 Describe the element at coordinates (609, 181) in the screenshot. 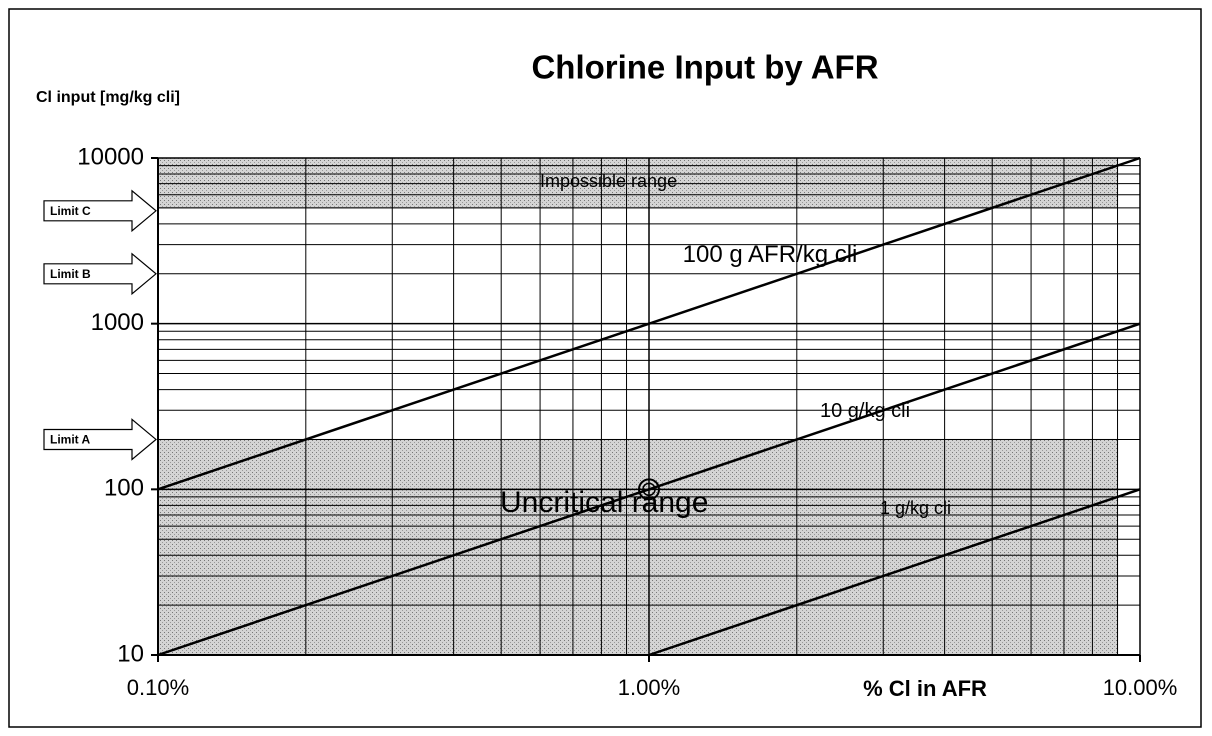

I see `band-label: Impossible range` at that location.